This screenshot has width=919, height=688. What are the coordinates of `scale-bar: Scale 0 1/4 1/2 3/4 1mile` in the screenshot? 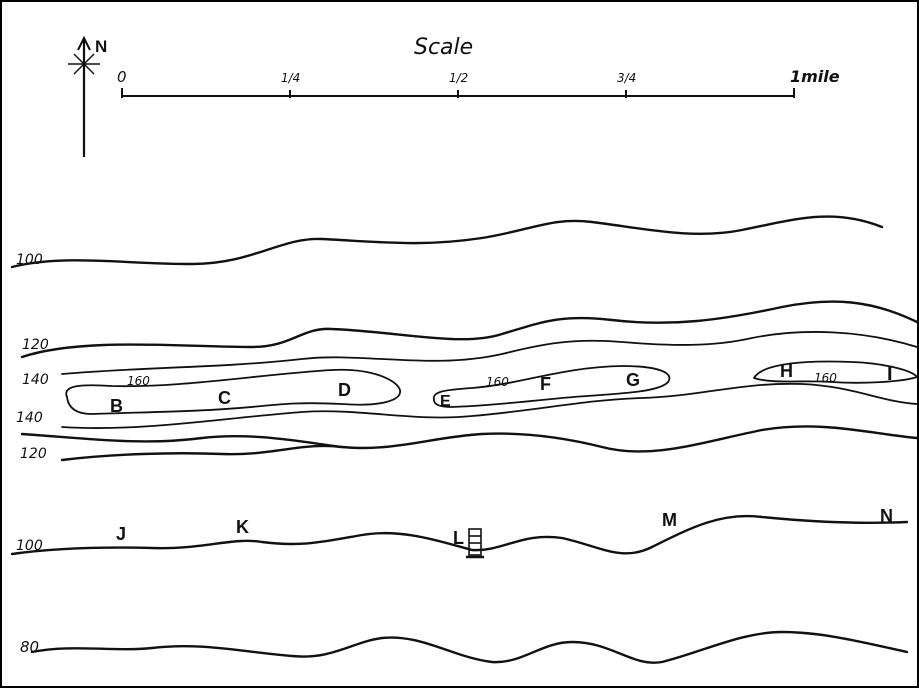 It's located at (478, 66).